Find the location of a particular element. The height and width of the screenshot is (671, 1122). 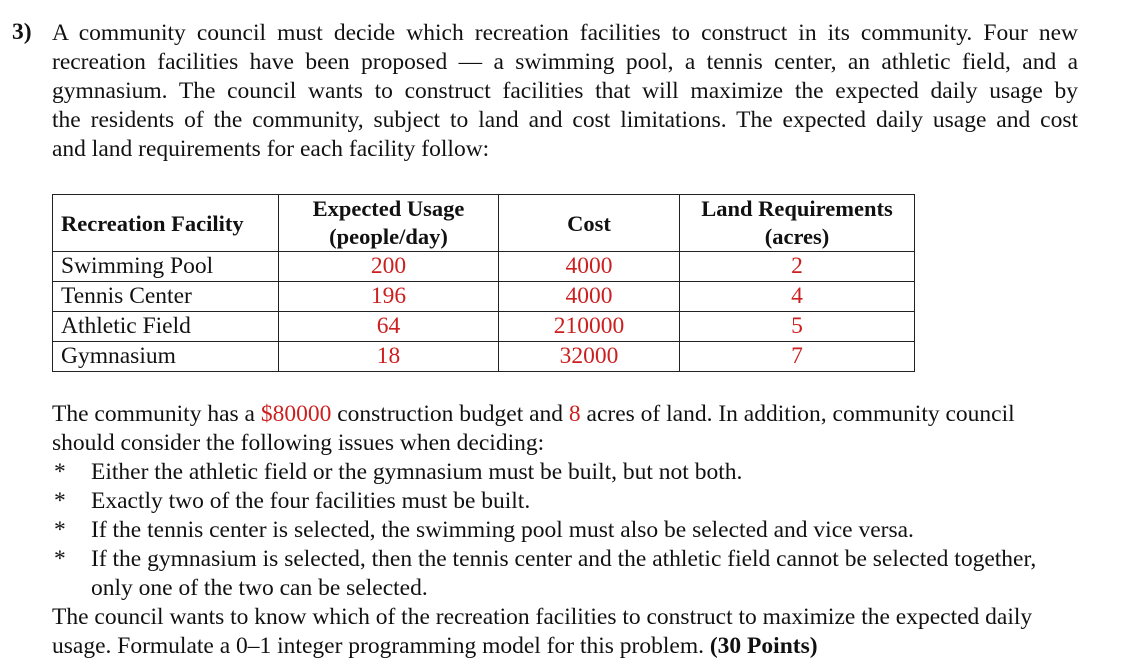

header-usage: Expected Usage (people/day) is located at coordinates (388, 223).